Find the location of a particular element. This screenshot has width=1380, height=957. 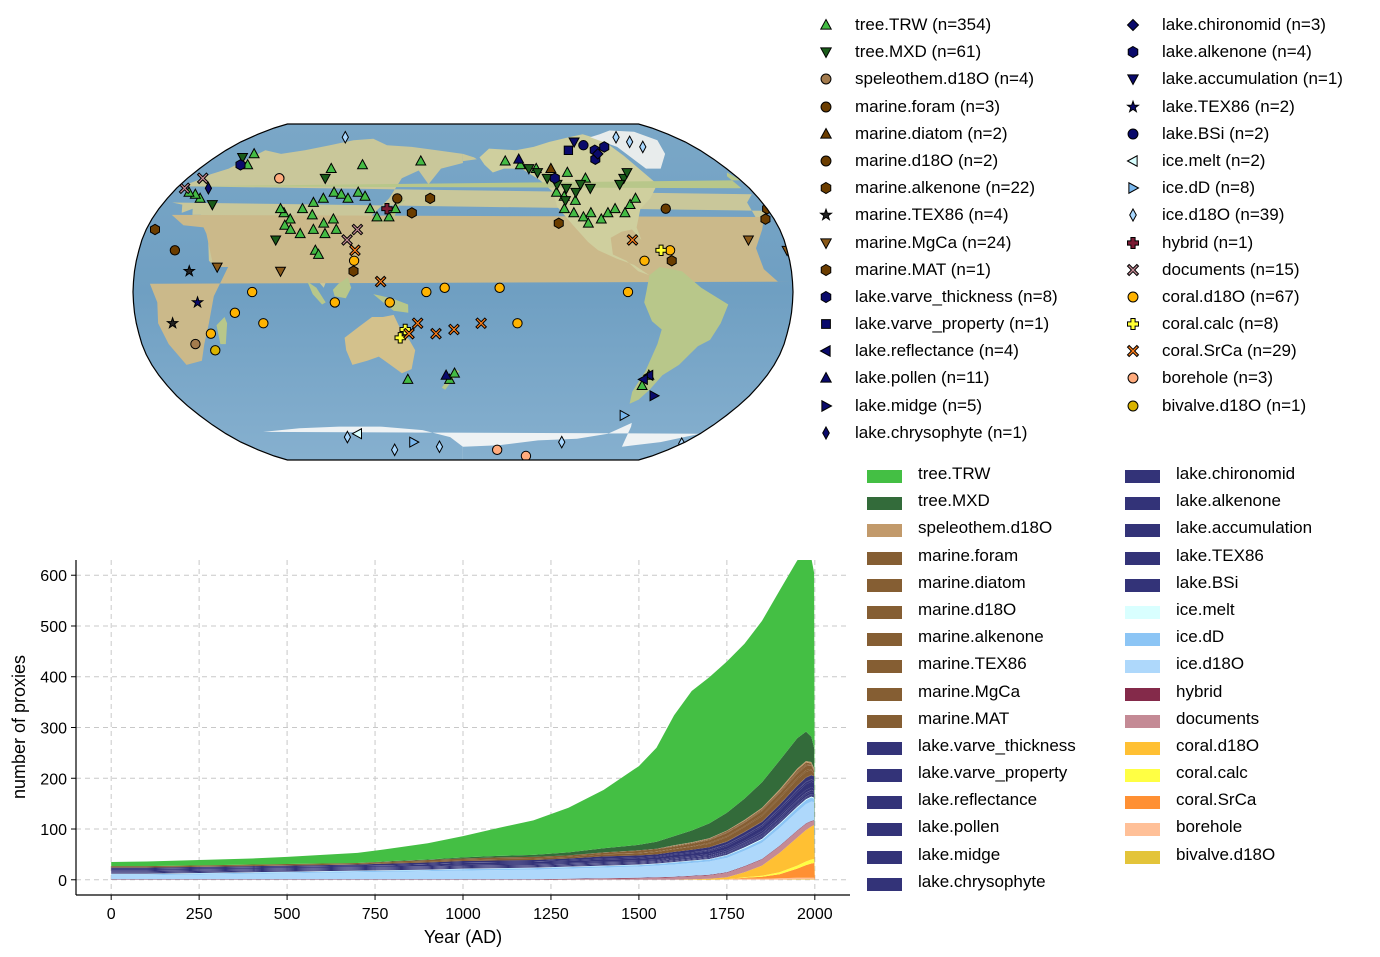

y-tick-label: 0 is located at coordinates (62, 881).